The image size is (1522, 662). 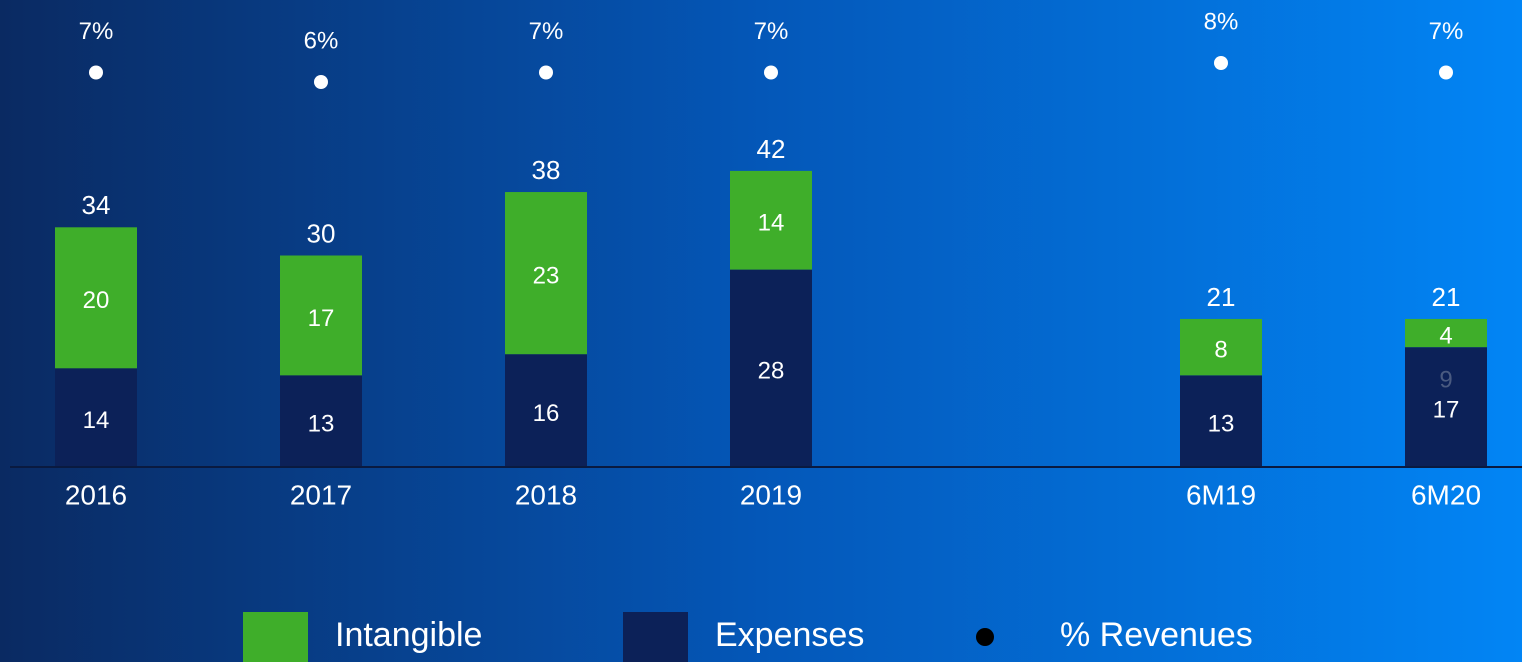 What do you see at coordinates (1445, 379) in the screenshot?
I see `annotation: 9` at bounding box center [1445, 379].